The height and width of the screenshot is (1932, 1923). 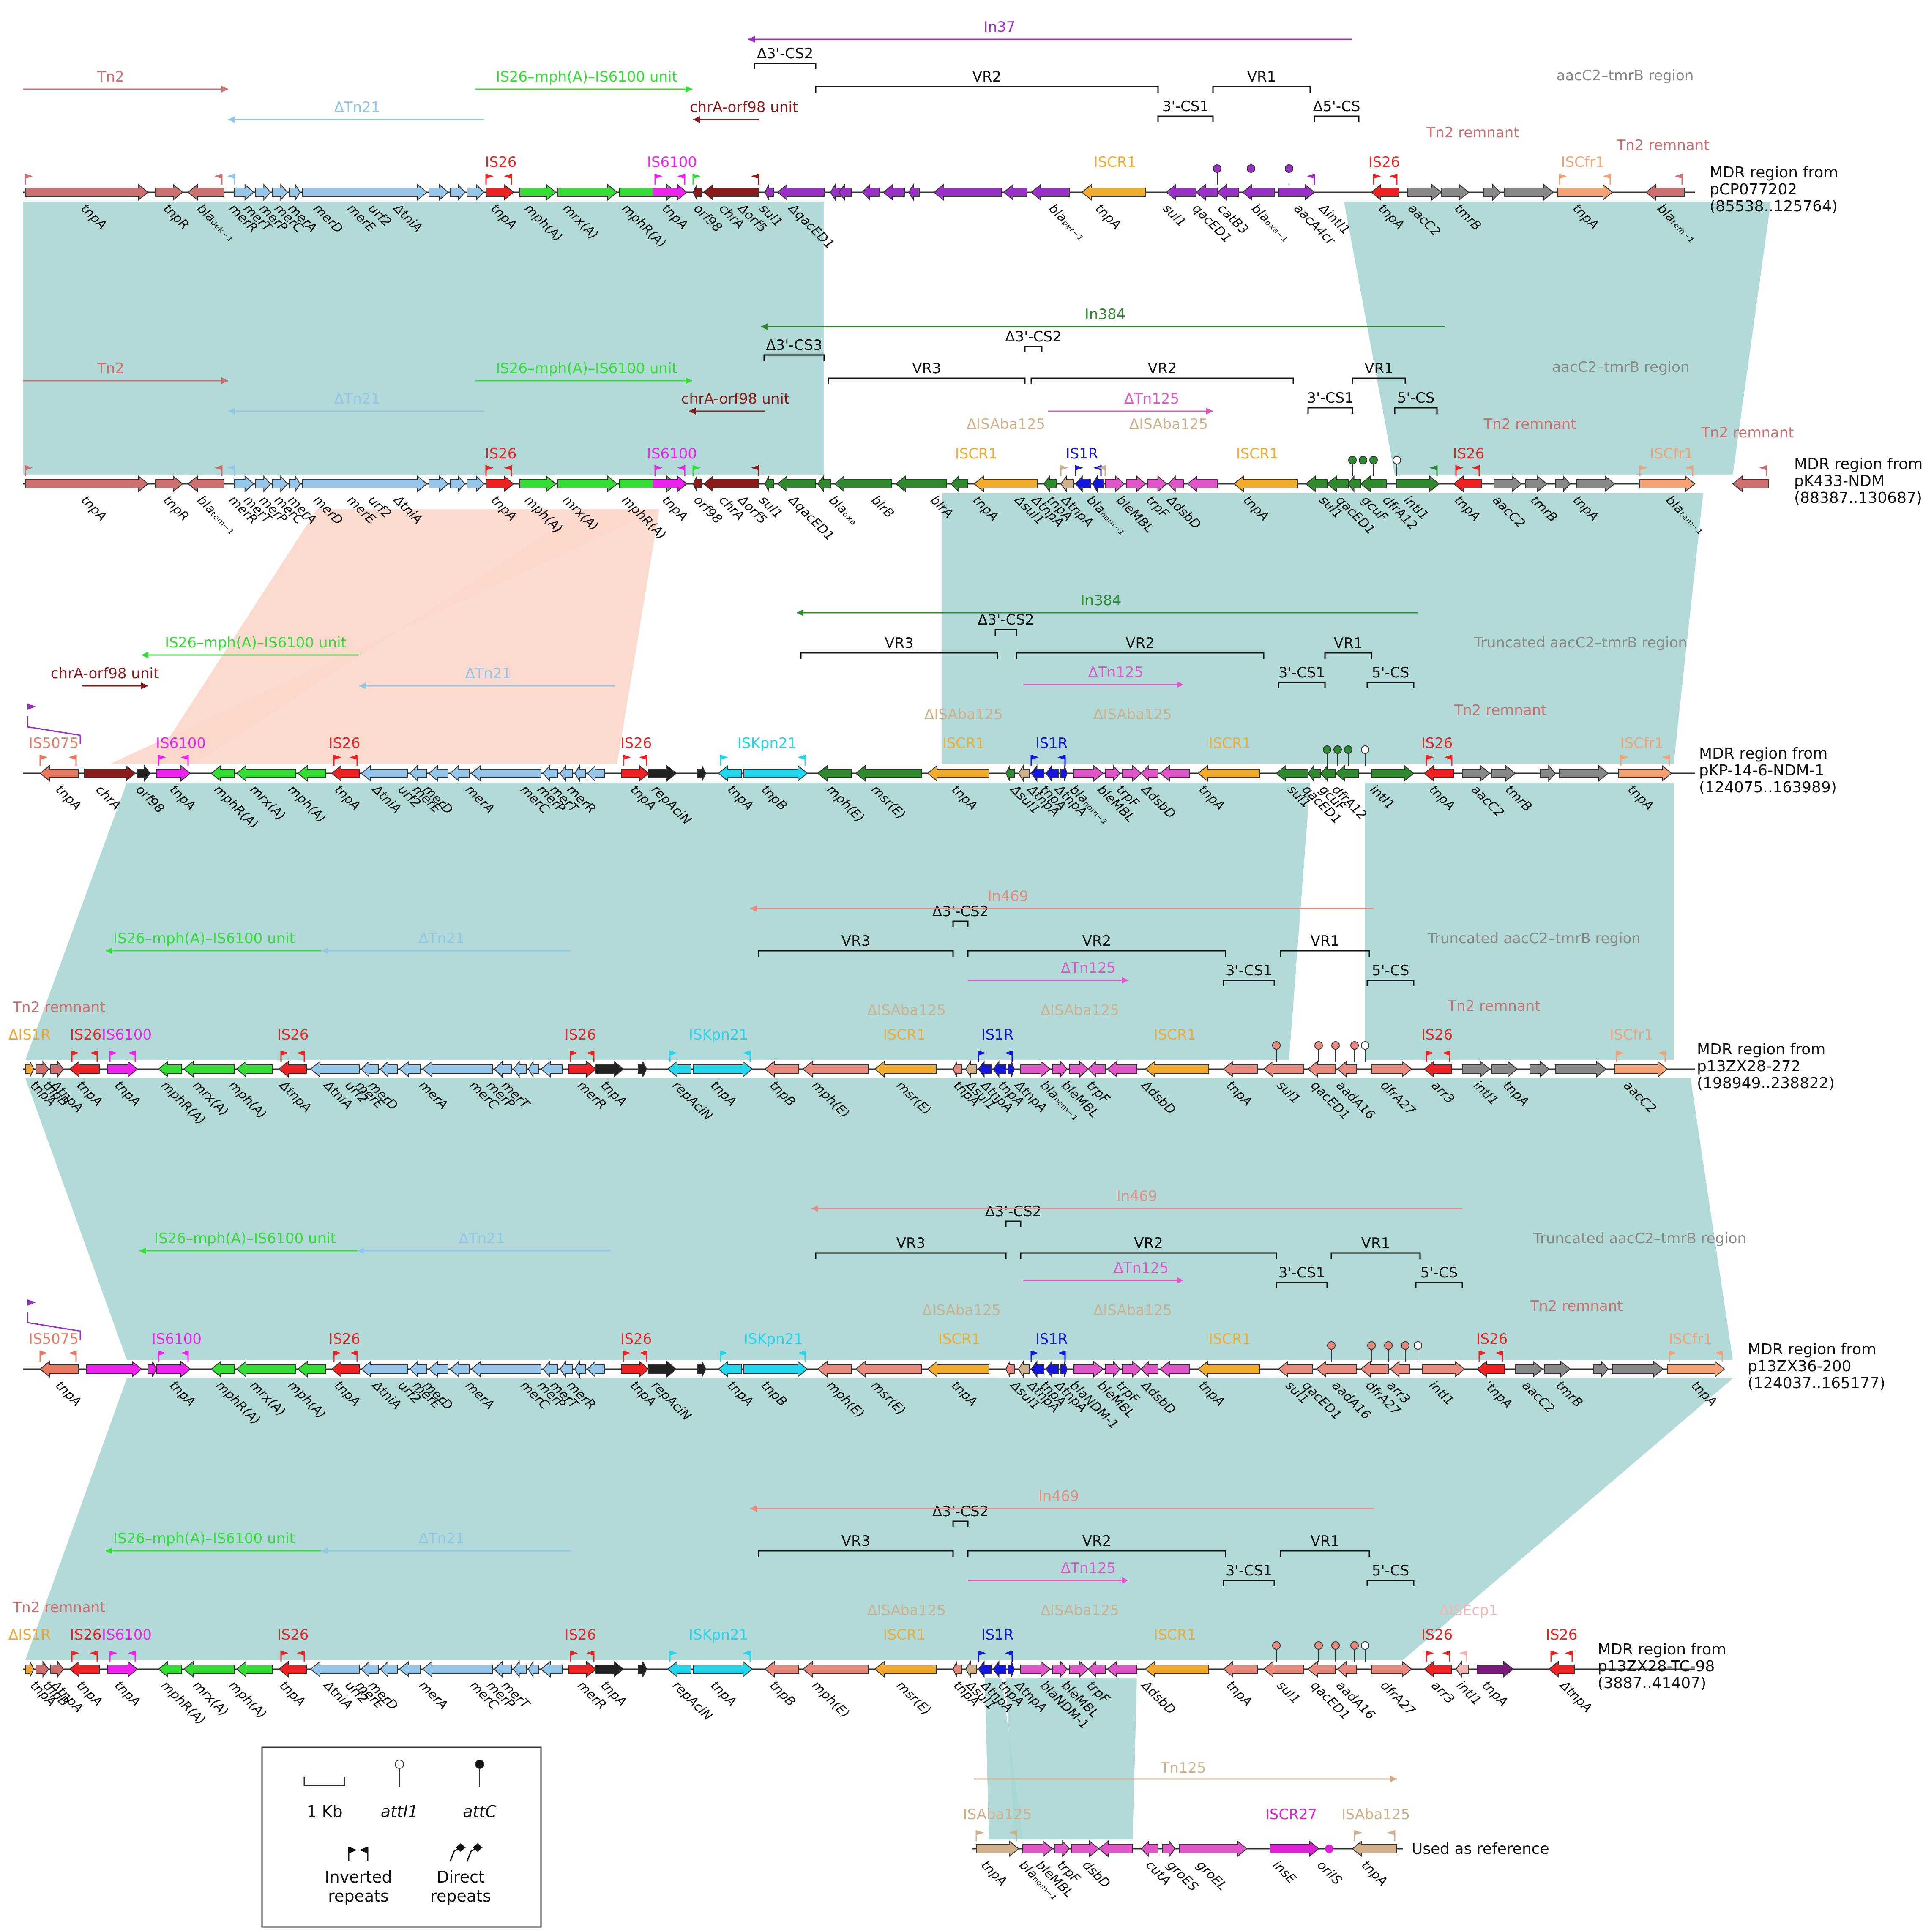 I want to click on dr-diamond, so click(x=461, y=1847).